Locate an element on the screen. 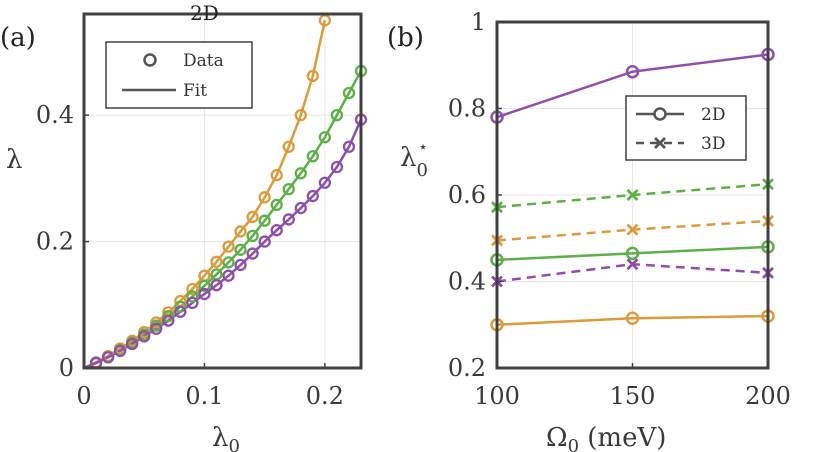  panel-b-label: (b) is located at coordinates (405, 38).